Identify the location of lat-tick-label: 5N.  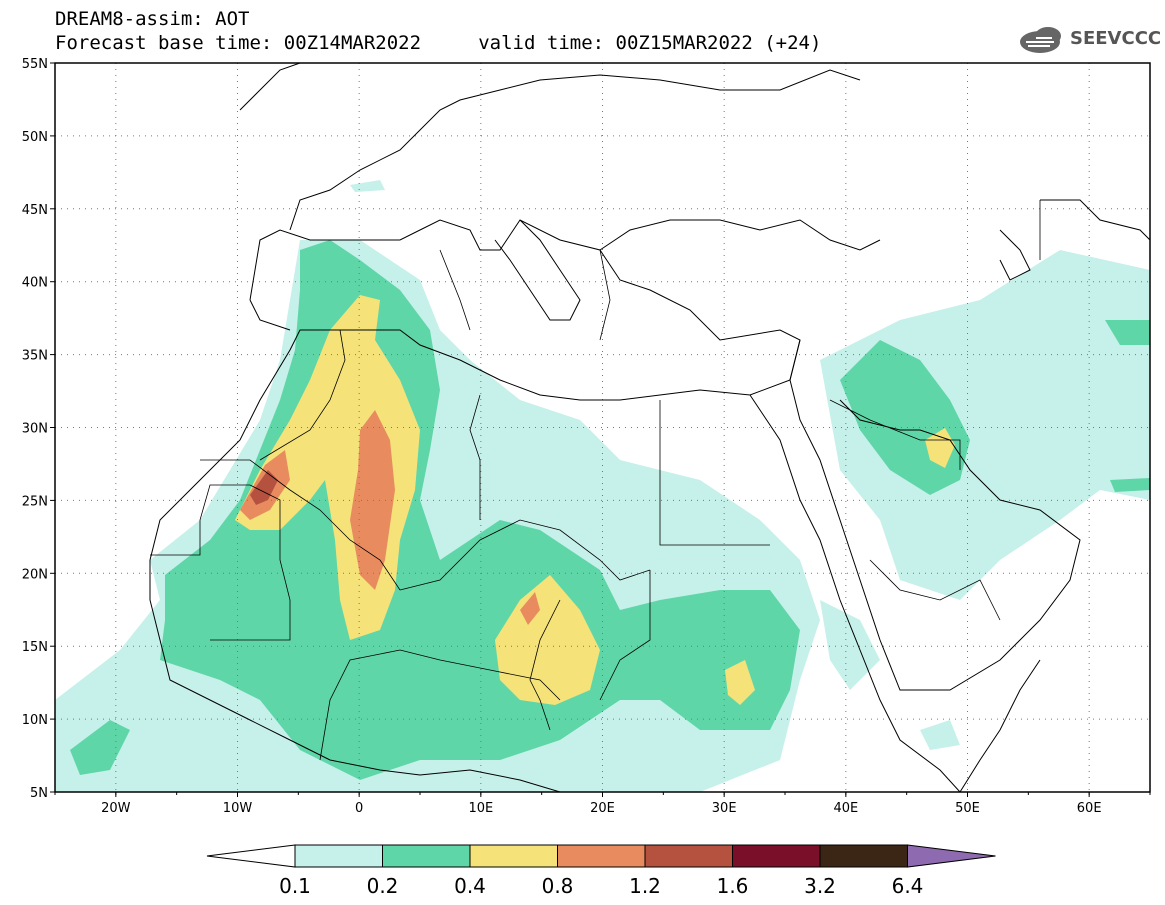
(39, 793).